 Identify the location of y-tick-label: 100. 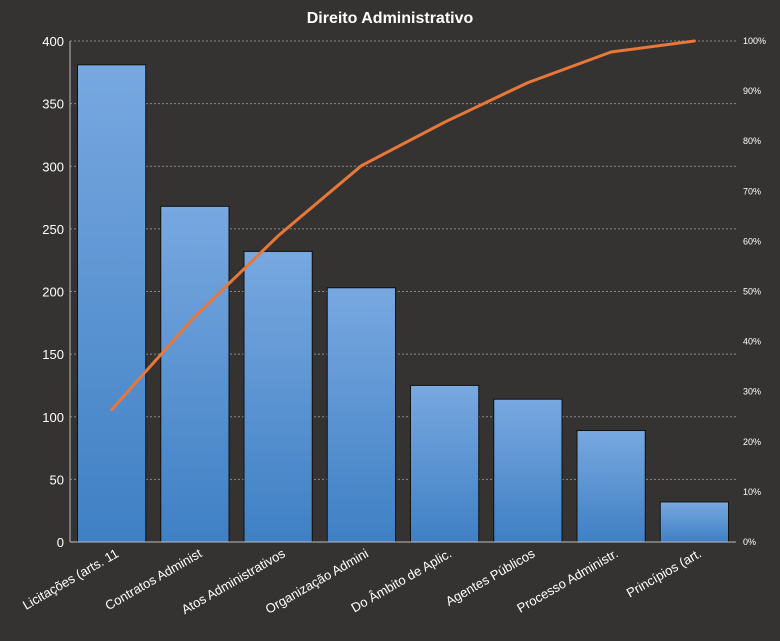
(53, 417).